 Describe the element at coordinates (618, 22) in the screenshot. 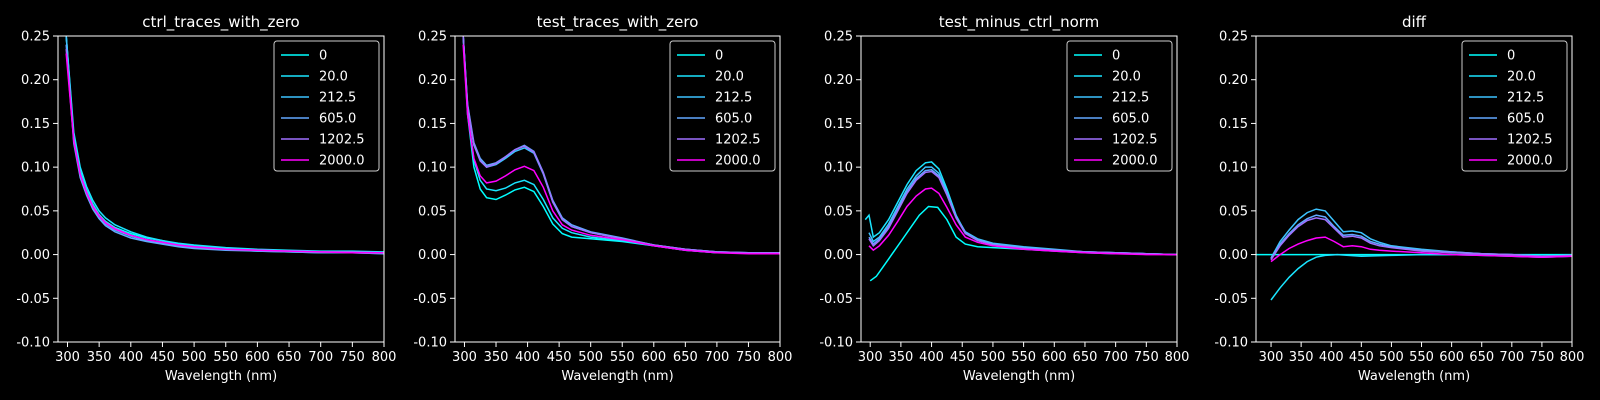

I see `chart-title: test_traces_with_zero` at that location.